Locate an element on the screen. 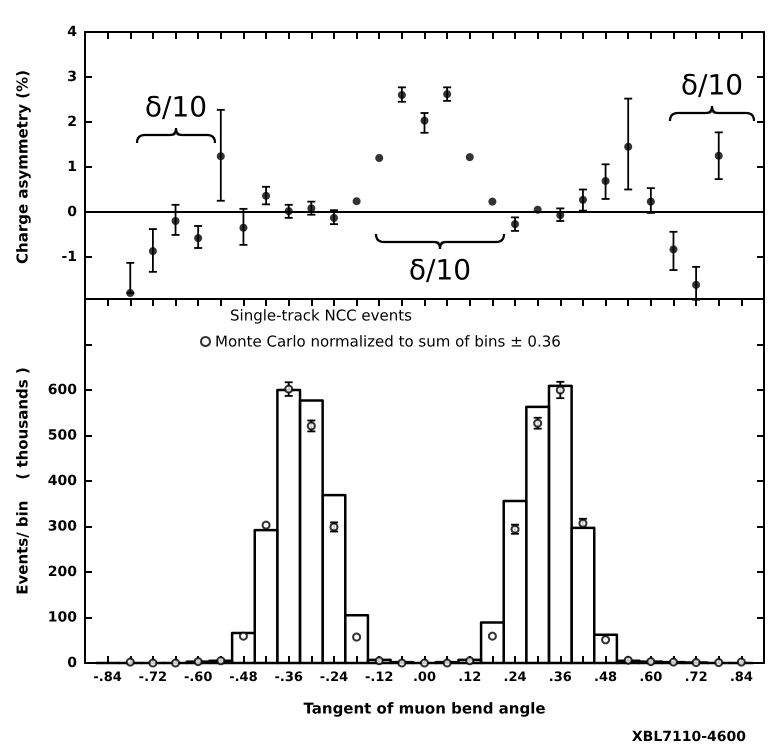 This screenshot has width=776, height=748. x-tick-label: -.24 is located at coordinates (334, 677).